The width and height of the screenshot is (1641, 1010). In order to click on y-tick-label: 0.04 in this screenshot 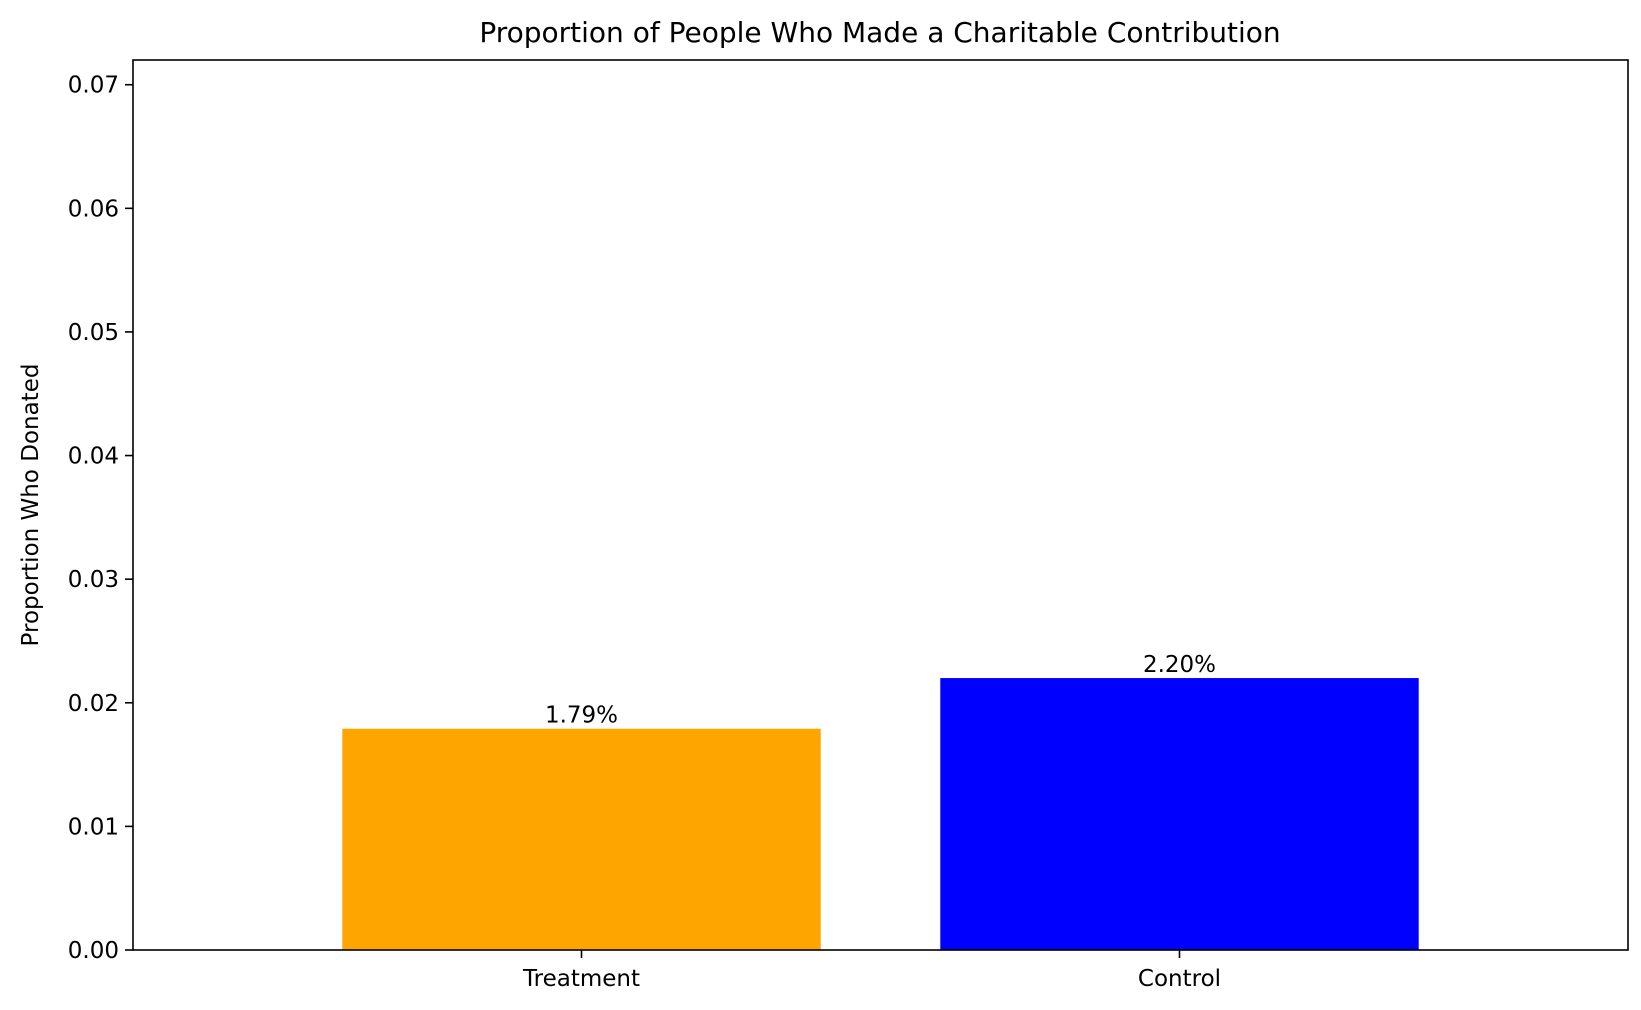, I will do `click(93, 457)`.